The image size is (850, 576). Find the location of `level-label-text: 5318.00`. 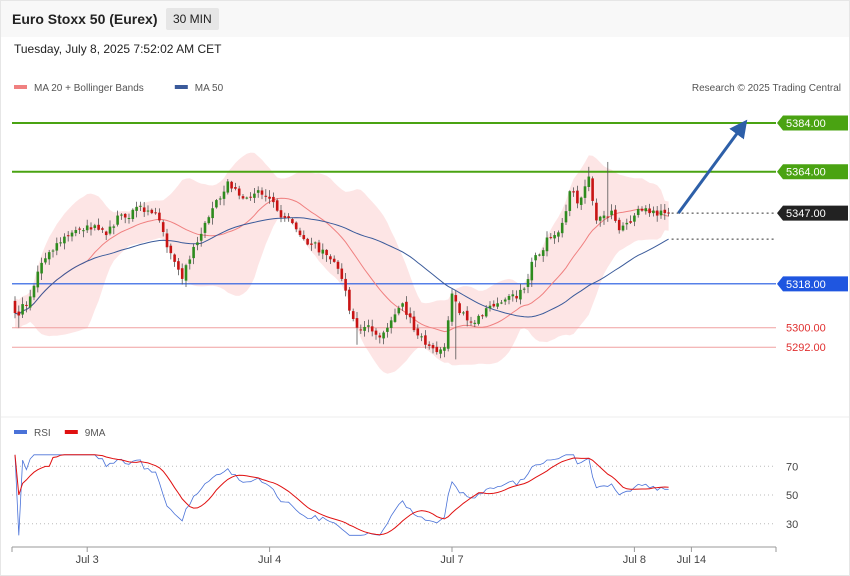

level-label-text: 5318.00 is located at coordinates (806, 285).